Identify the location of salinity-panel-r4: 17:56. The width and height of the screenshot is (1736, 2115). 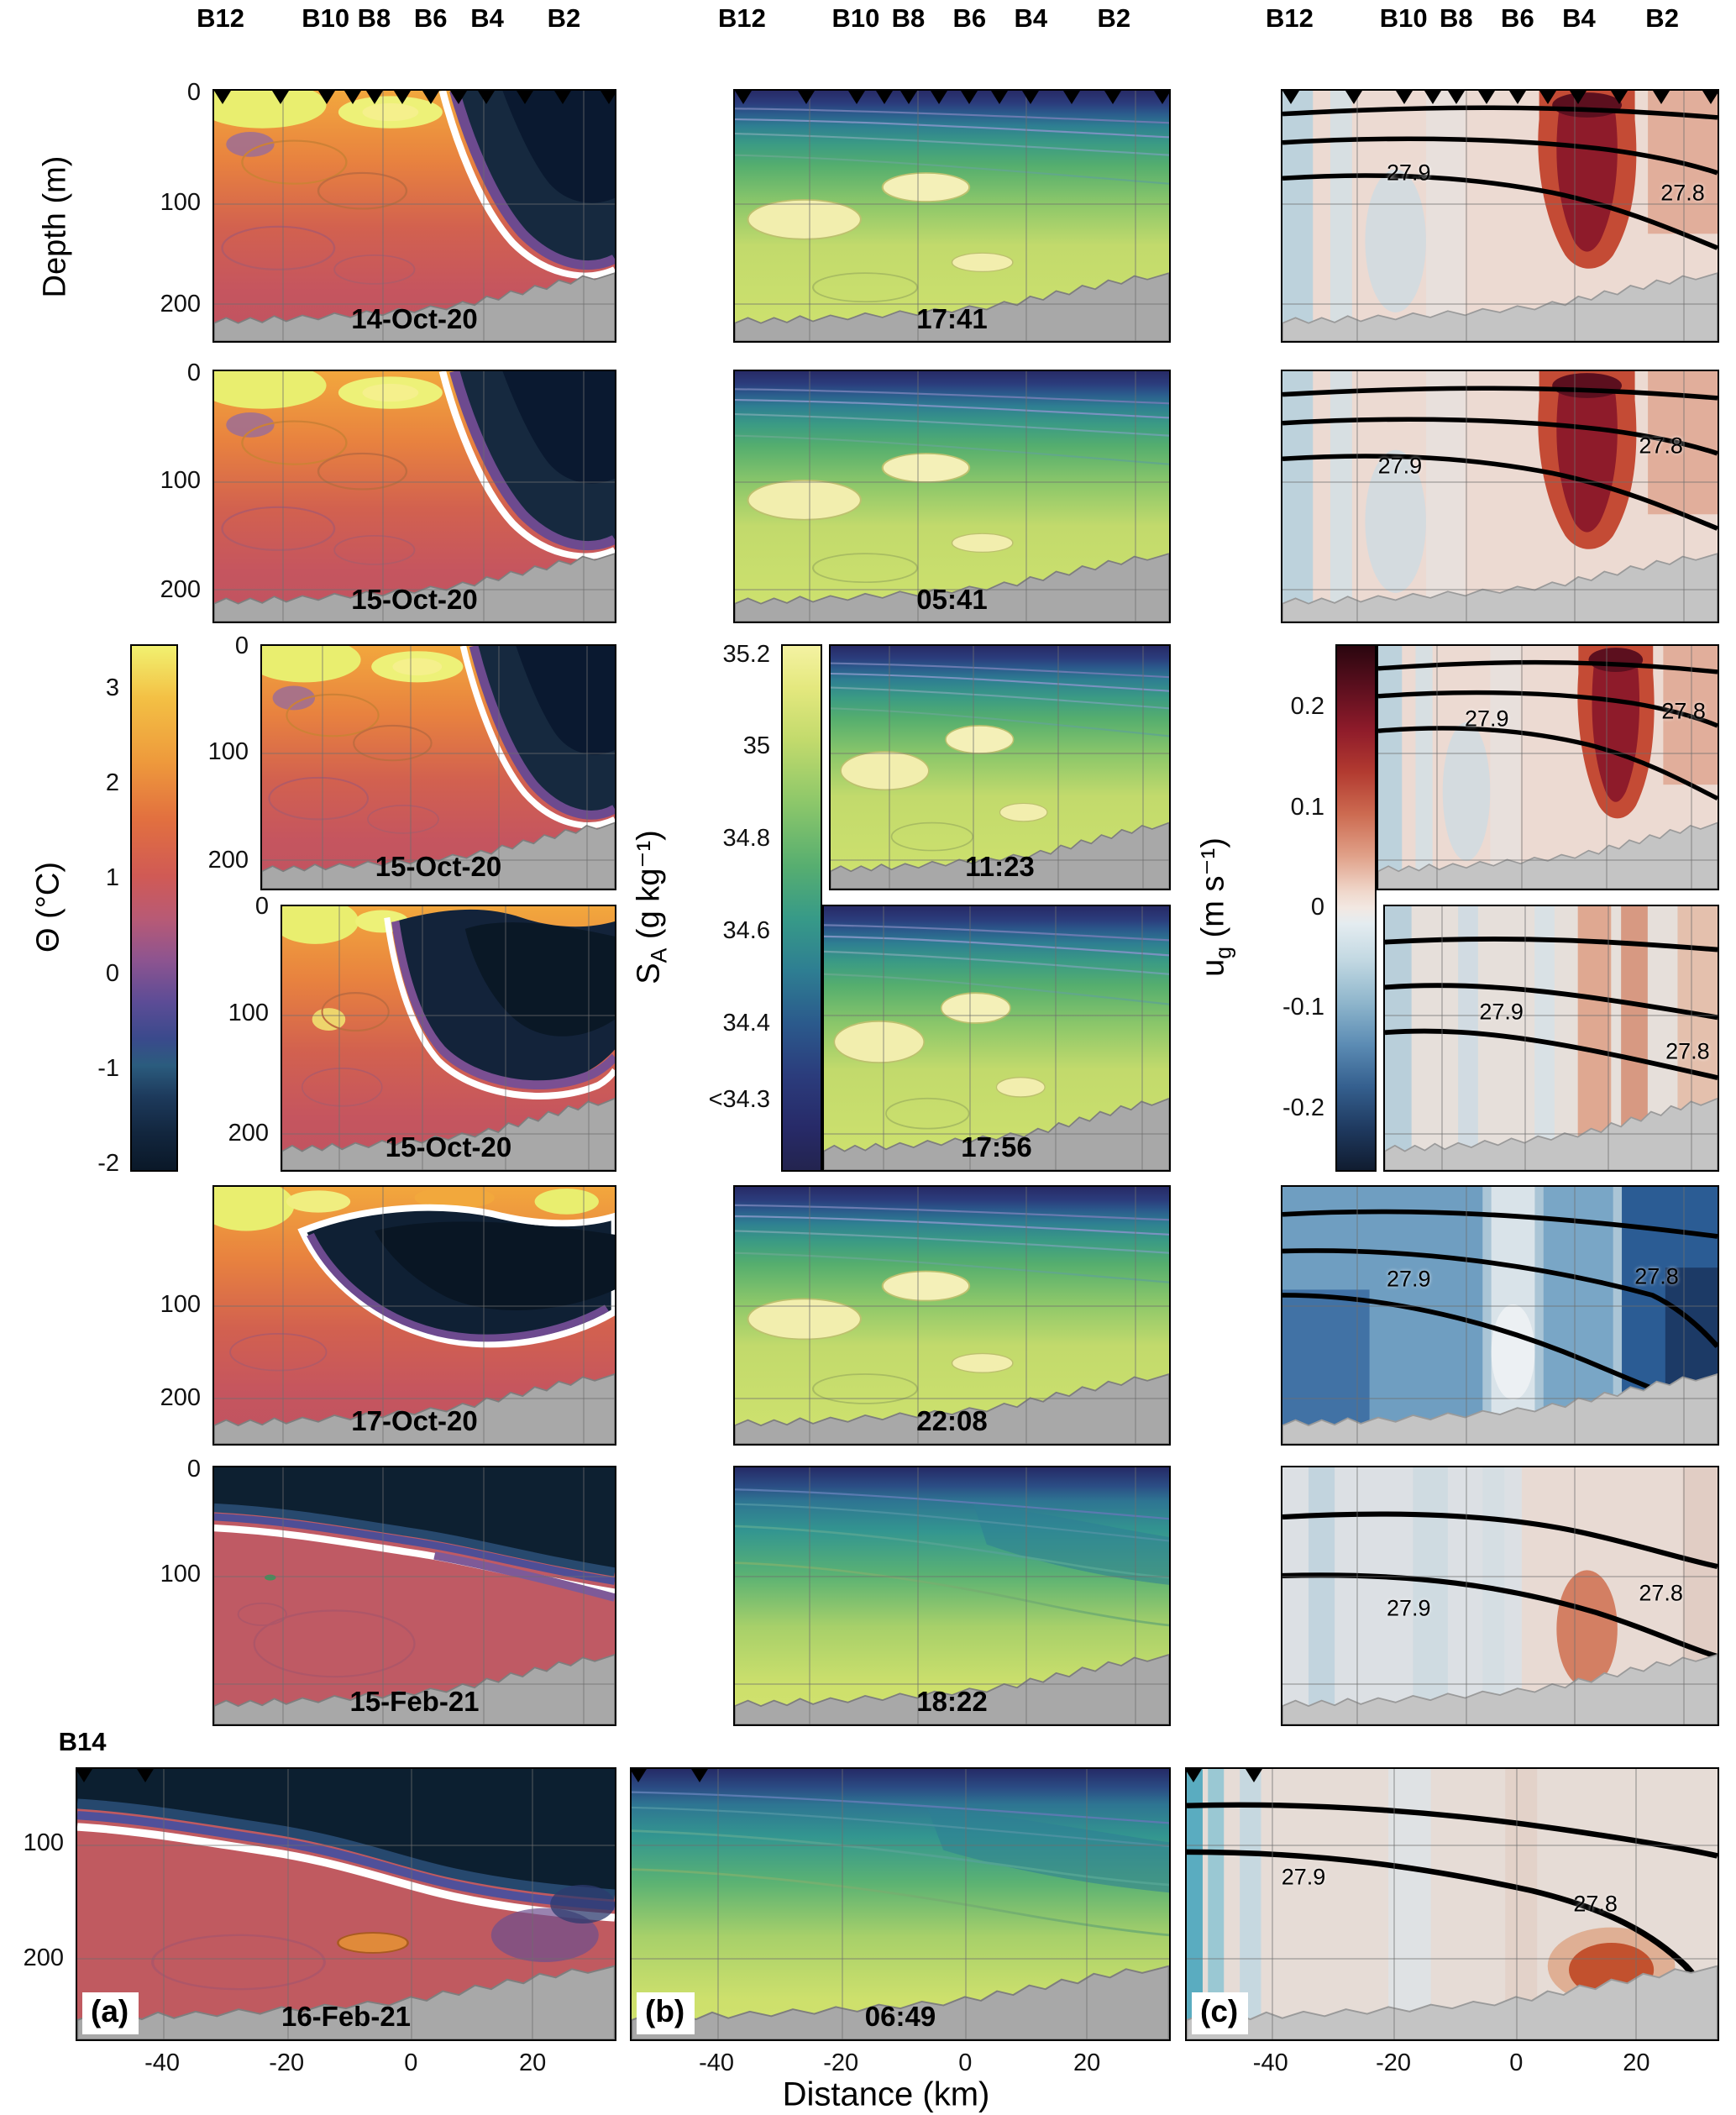
(996, 1038).